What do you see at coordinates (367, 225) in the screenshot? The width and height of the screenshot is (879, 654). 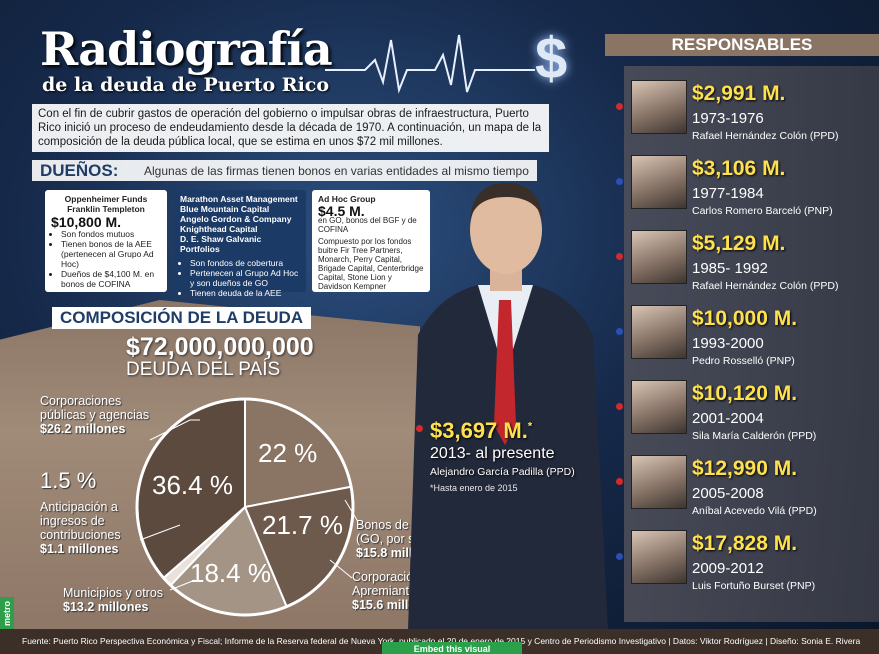 I see `card-note: en GO, bonos del BGF y de COFINA` at bounding box center [367, 225].